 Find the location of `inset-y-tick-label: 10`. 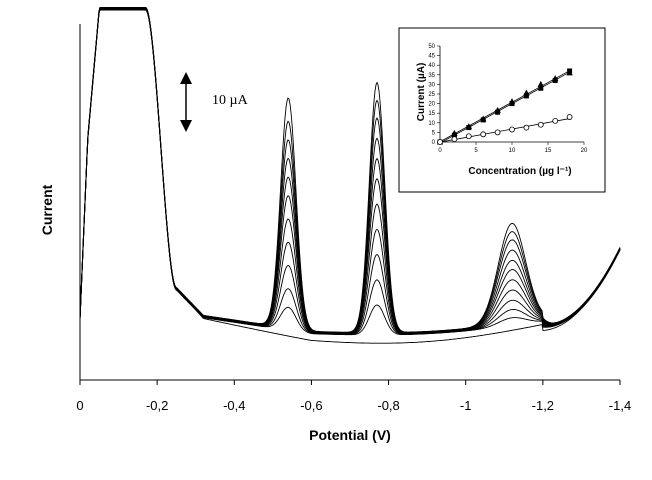

inset-y-tick-label: 10 is located at coordinates (431, 124).